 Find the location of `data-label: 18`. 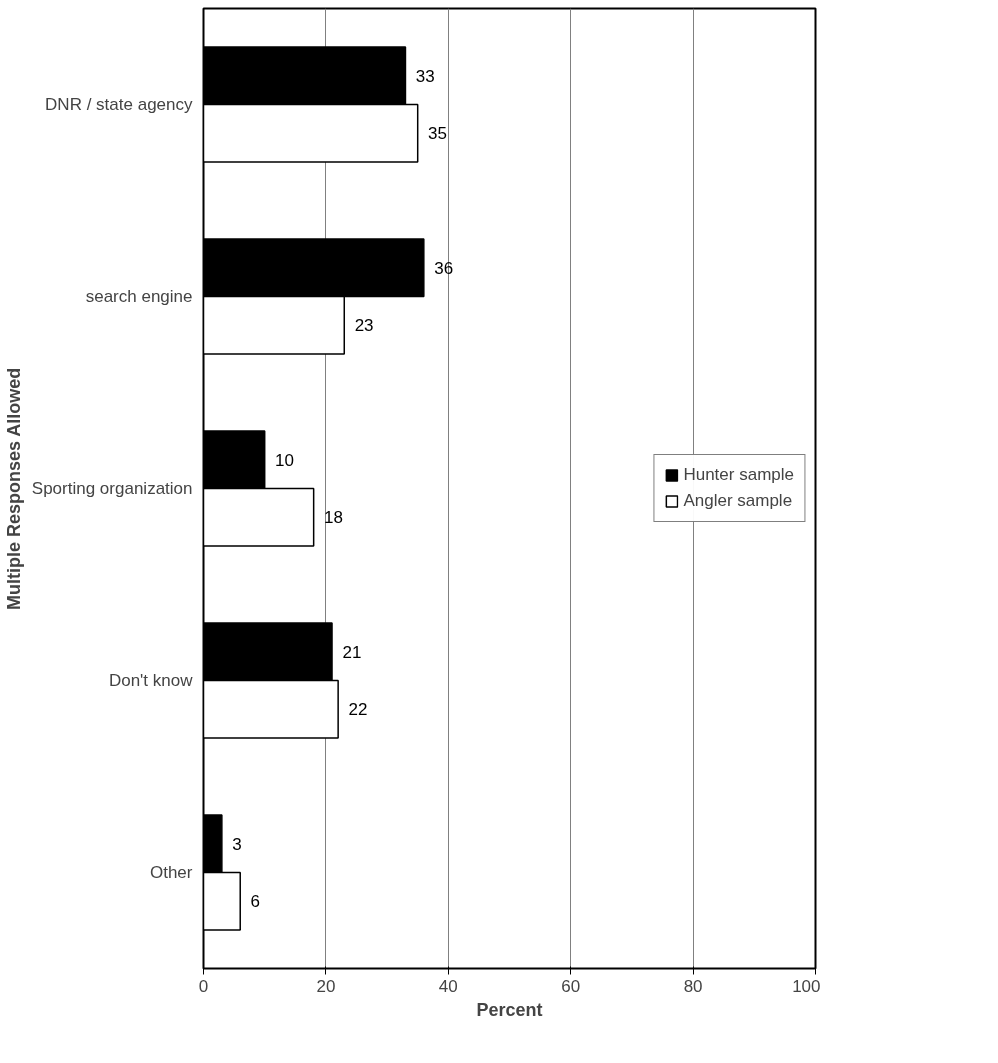

data-label: 18 is located at coordinates (333, 518).